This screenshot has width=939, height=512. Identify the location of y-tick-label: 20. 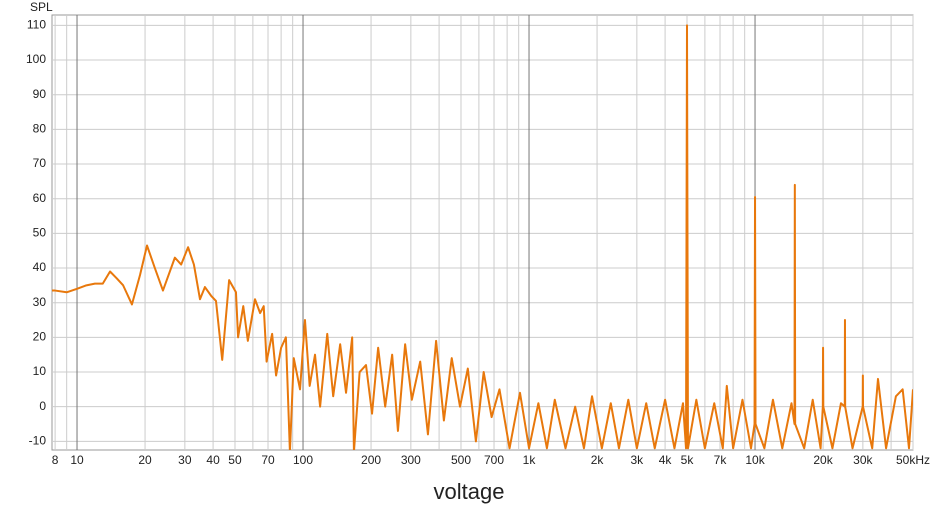
(40, 337).